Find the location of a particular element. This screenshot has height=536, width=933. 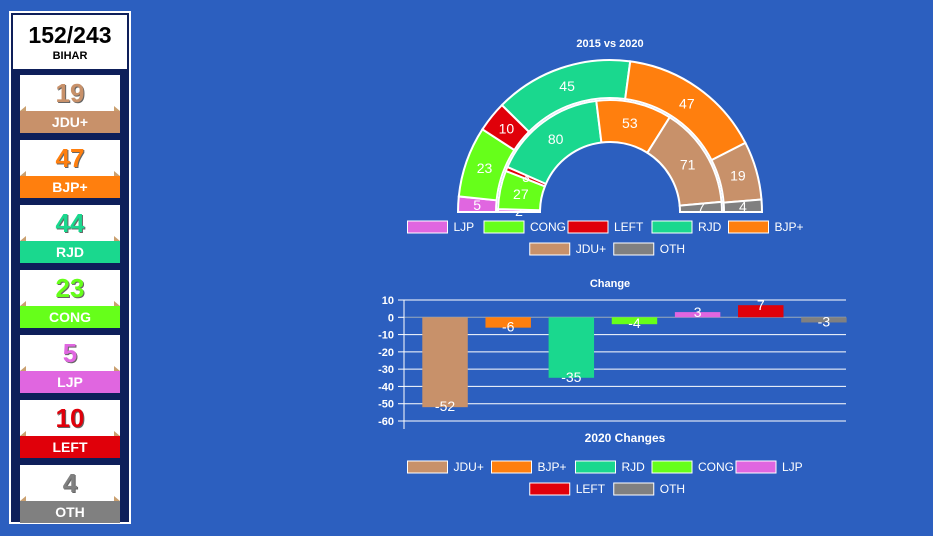

donut-slice-2015-oth is located at coordinates (701, 206).